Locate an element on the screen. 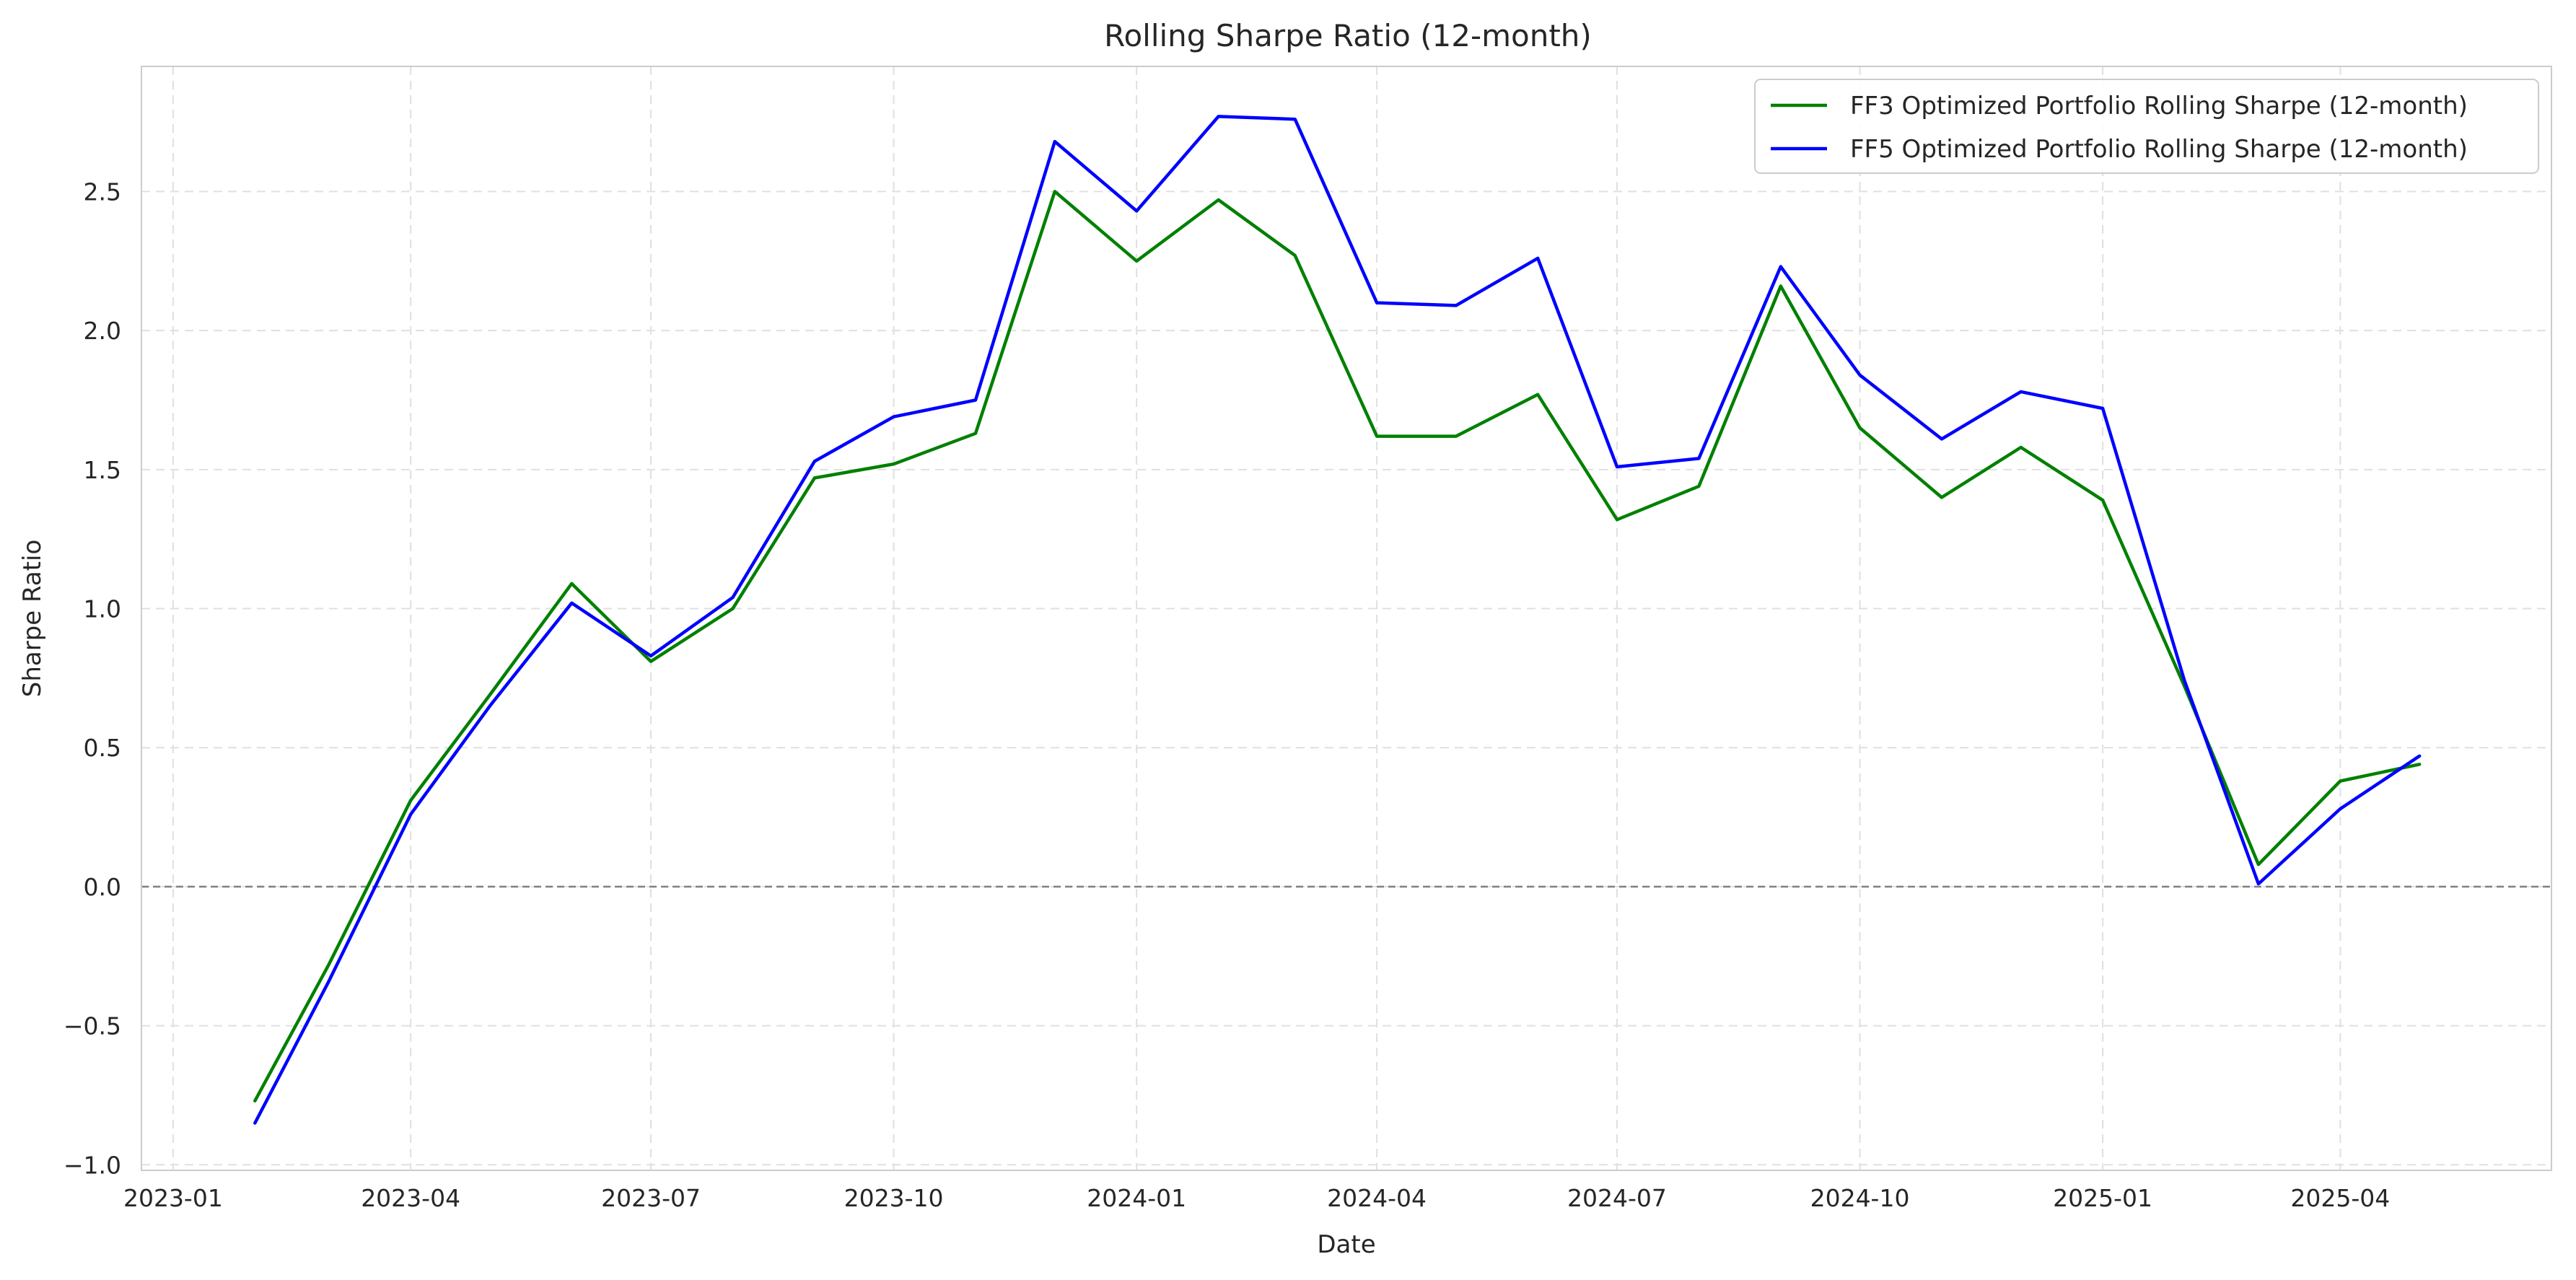 The height and width of the screenshot is (1280, 2576). y-tick-label: −1.0 is located at coordinates (92, 1165).